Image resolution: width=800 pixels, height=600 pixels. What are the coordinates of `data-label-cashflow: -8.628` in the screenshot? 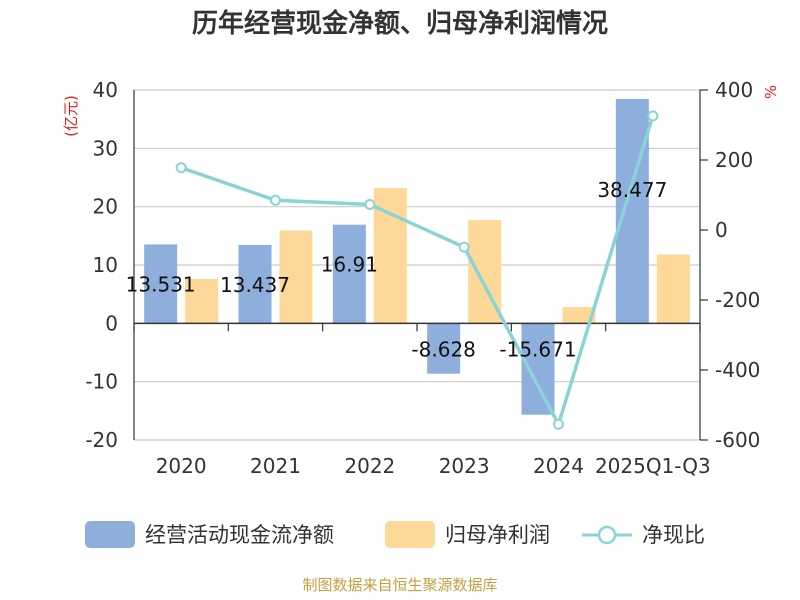 It's located at (443, 349).